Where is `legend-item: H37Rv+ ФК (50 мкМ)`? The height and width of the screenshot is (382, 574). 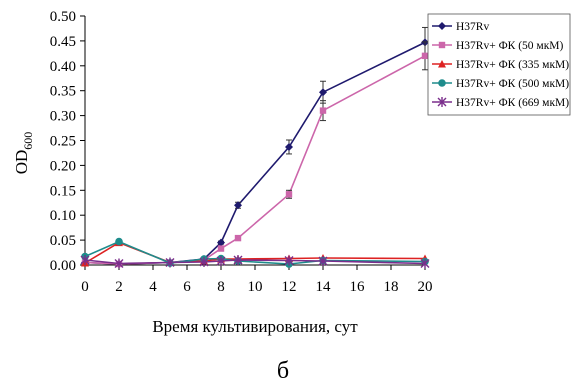
legend-item: H37Rv+ ФК (50 мкМ) is located at coordinates (498, 46).